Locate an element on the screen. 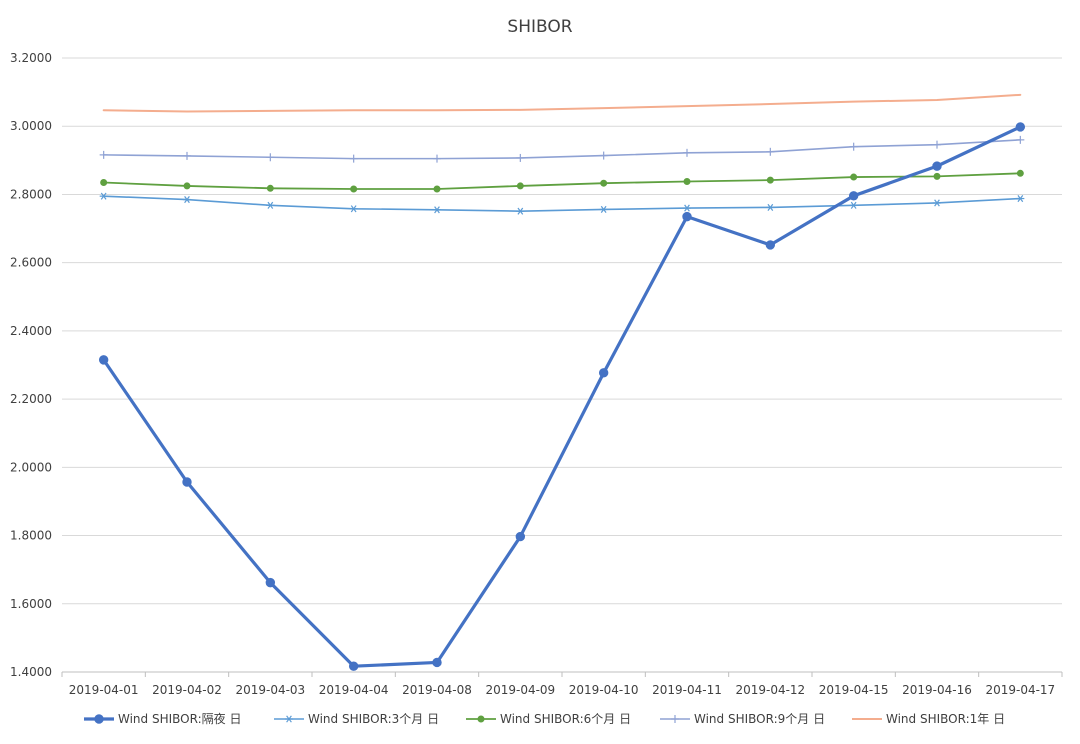 The height and width of the screenshot is (744, 1080). y-tick-label: 1.6000 is located at coordinates (31, 604).